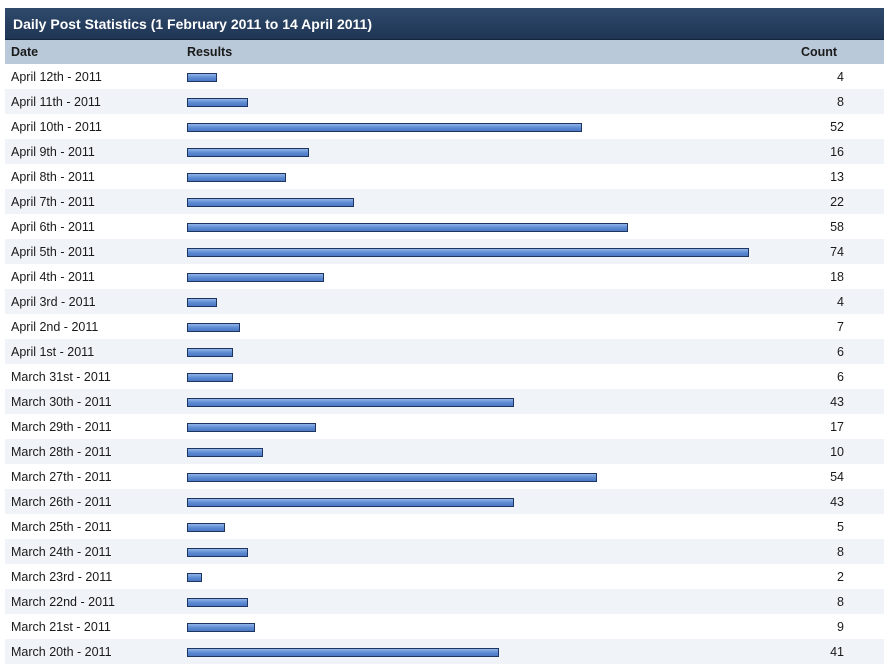 The height and width of the screenshot is (665, 890). What do you see at coordinates (837, 427) in the screenshot?
I see `row-count: 17` at bounding box center [837, 427].